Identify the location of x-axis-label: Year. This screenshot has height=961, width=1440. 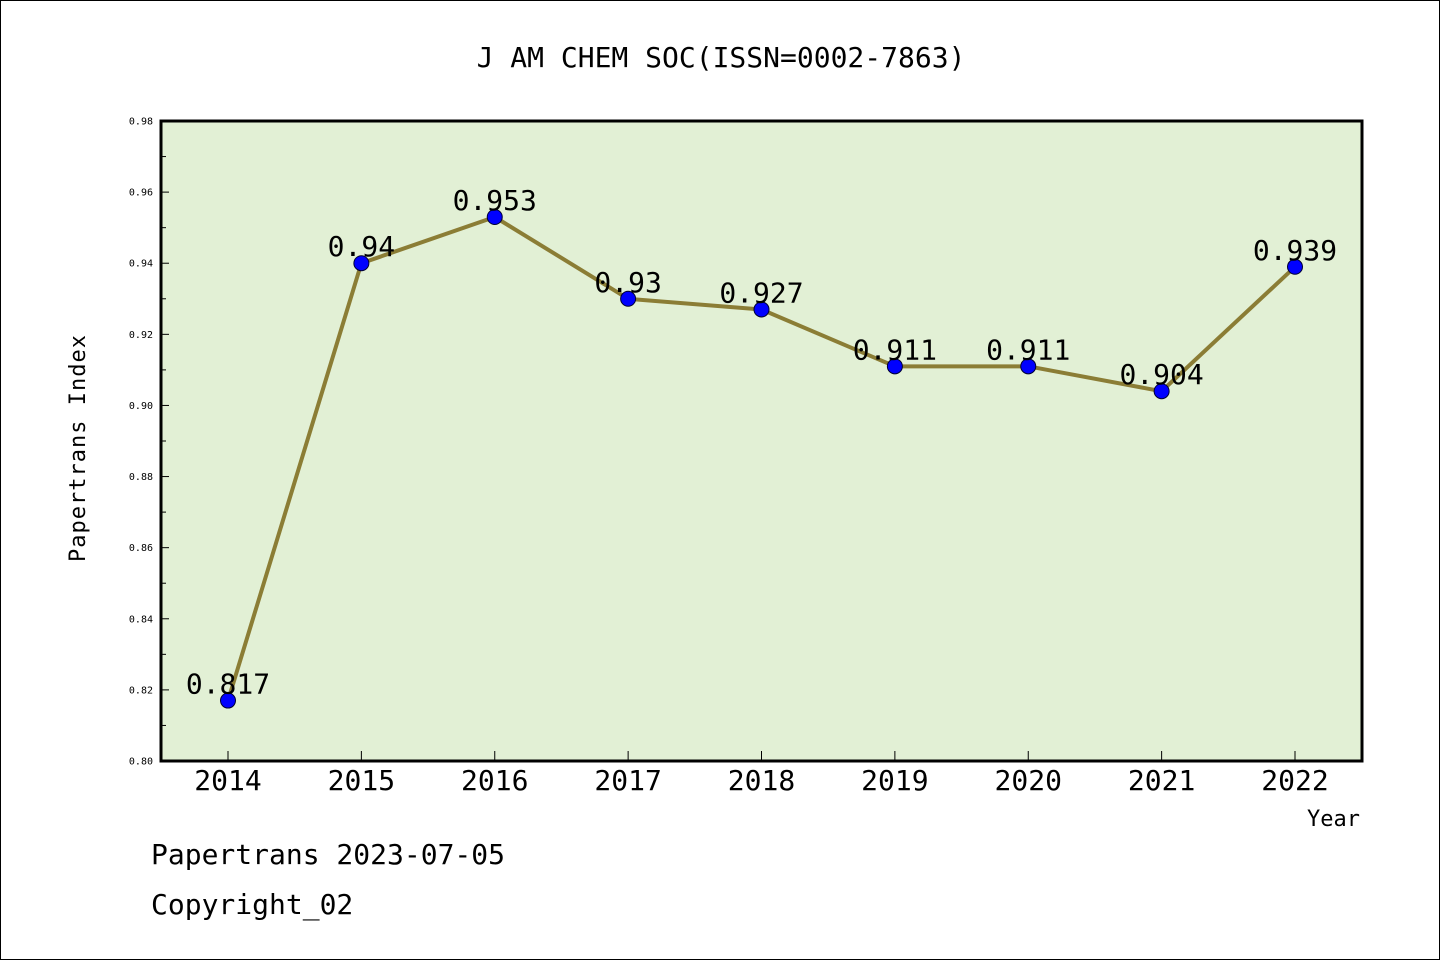
(1333, 819).